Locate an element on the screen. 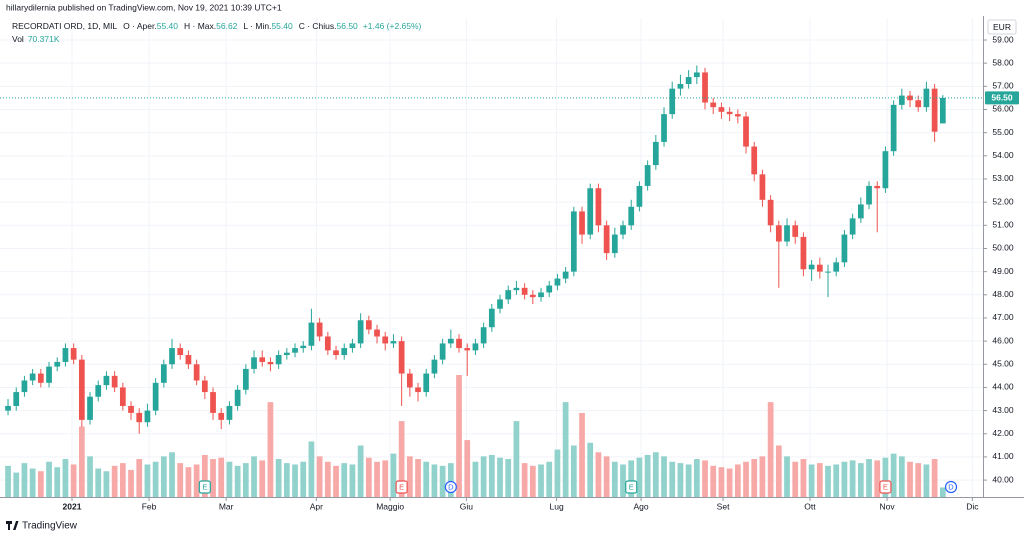 The image size is (1024, 542). legend-key: O · Aper. is located at coordinates (140, 26).